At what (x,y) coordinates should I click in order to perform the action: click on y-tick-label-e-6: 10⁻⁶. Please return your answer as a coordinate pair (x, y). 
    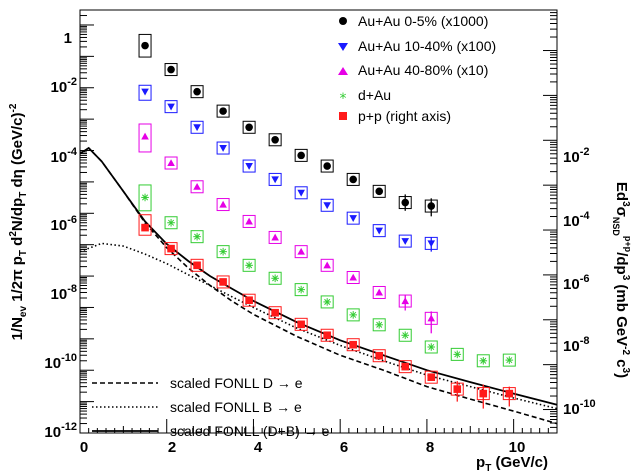
    Looking at the image, I should click on (64, 224).